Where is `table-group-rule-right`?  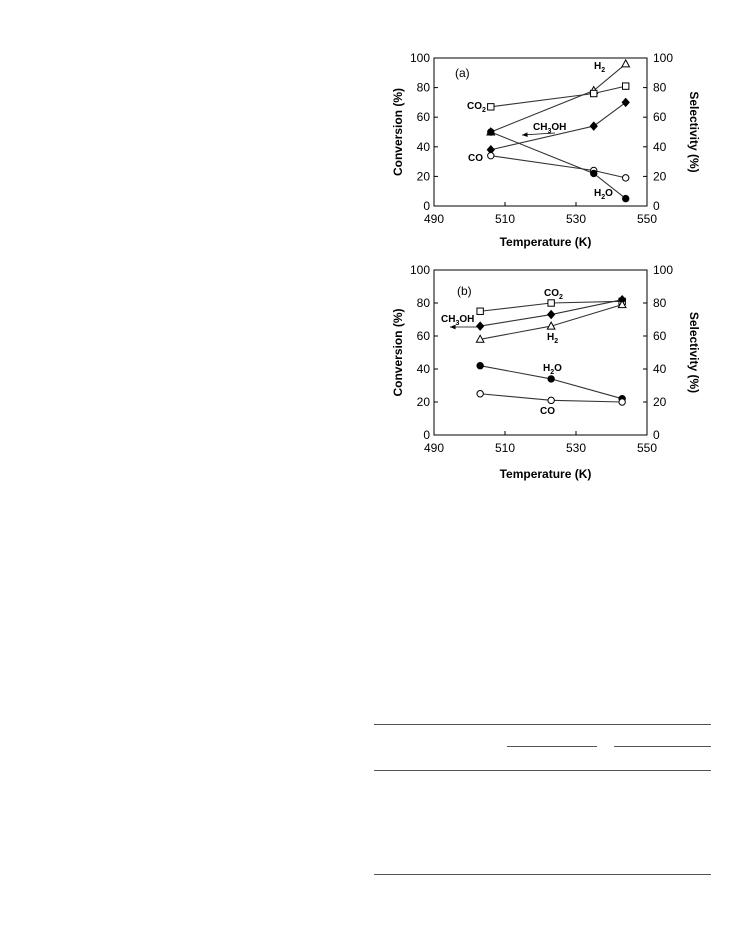 table-group-rule-right is located at coordinates (662, 746).